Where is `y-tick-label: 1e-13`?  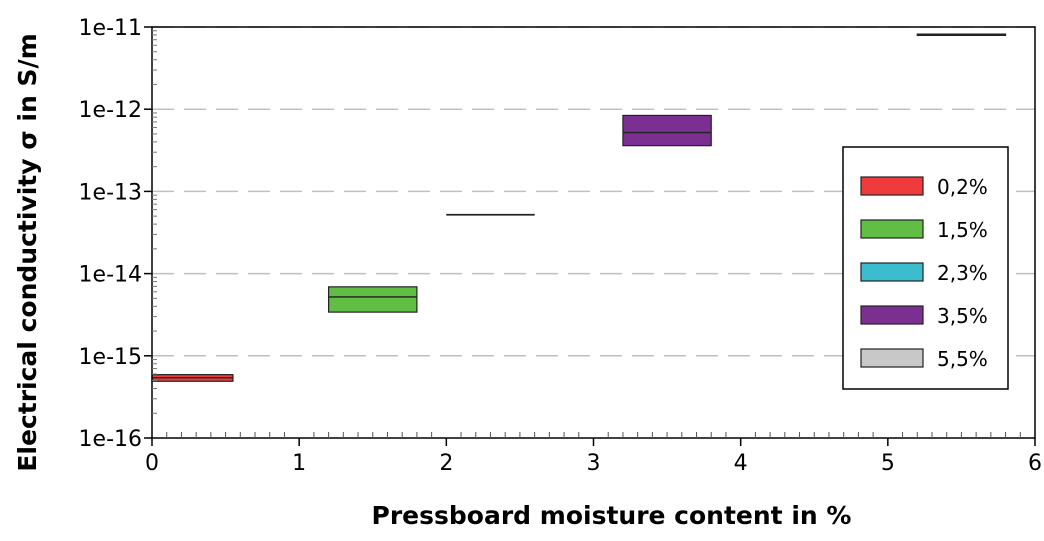
y-tick-label: 1e-13 is located at coordinates (110, 192).